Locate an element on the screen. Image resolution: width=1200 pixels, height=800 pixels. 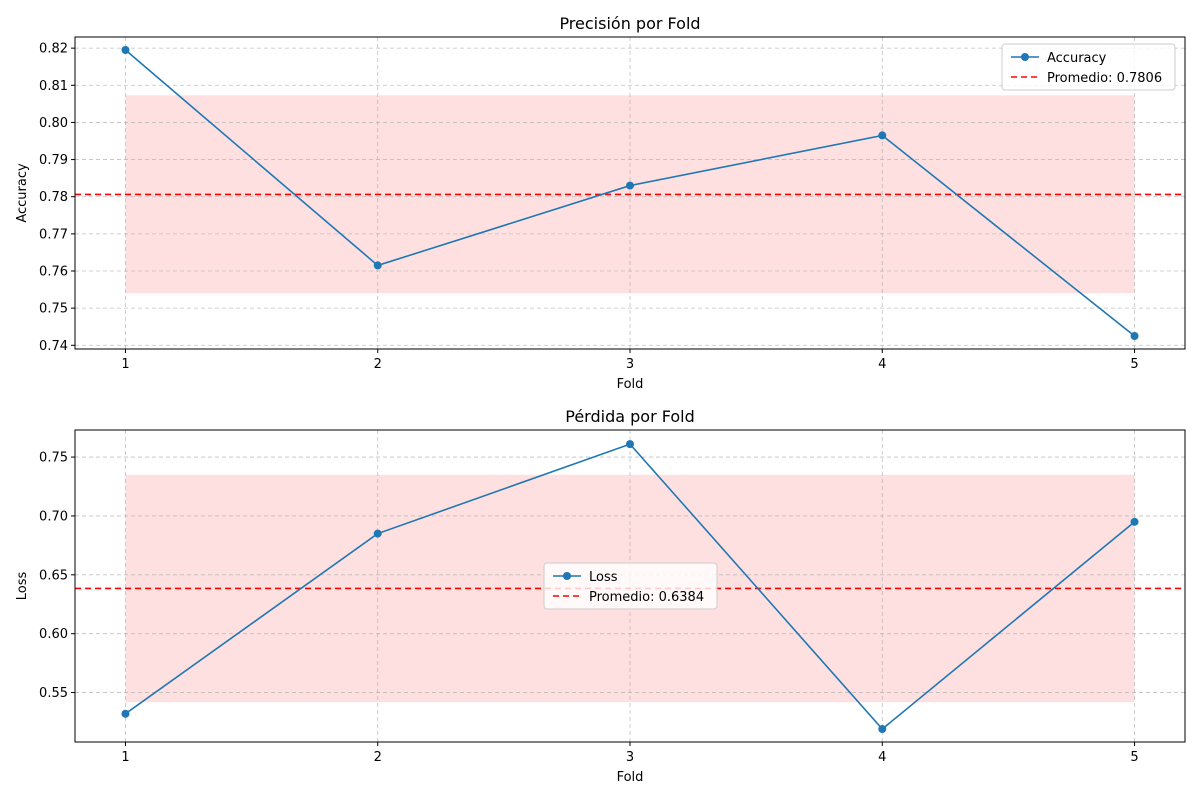
y-axis-label: Accuracy is located at coordinates (22, 193).